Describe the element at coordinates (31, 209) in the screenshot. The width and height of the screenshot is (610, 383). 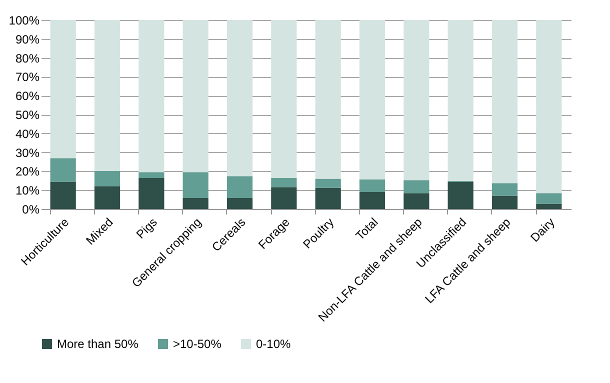
I see `y-tick-label: 0%` at that location.